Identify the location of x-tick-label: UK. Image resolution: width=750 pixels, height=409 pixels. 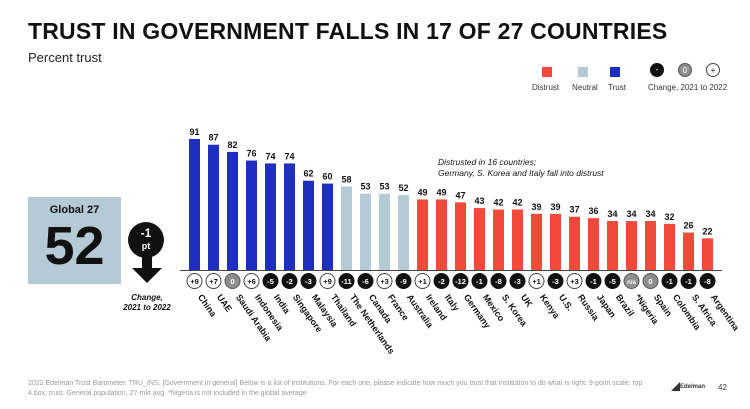
(527, 300).